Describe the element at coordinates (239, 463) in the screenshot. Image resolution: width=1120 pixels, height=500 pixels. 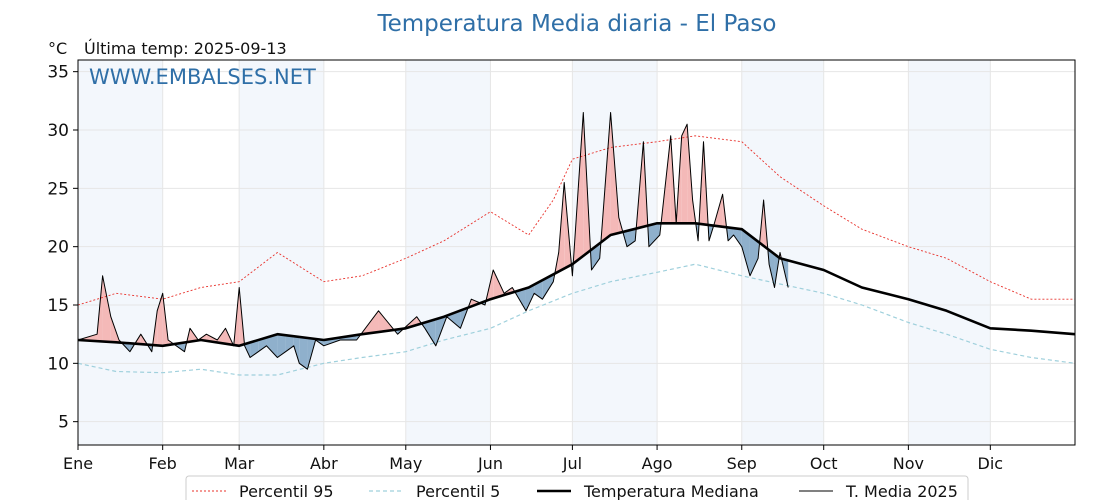
I see `x-tick-label: Mar` at that location.